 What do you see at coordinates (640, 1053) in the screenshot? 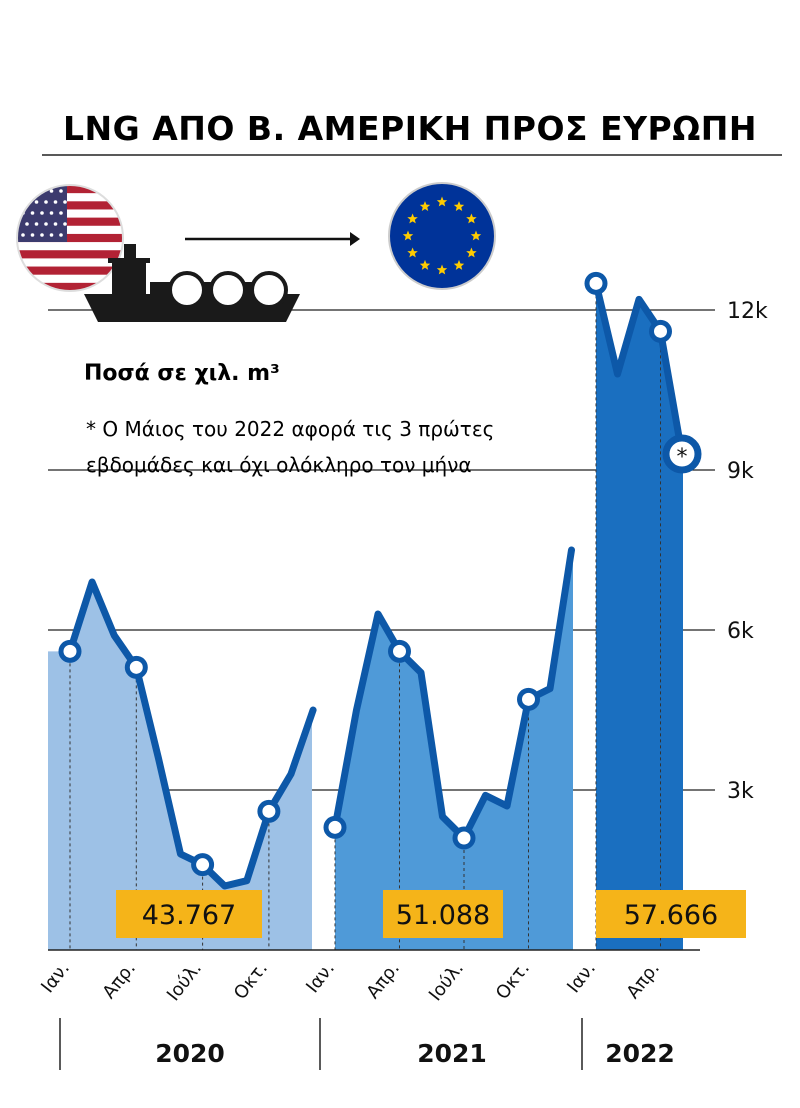
I see `year-label: 2022` at bounding box center [640, 1053].